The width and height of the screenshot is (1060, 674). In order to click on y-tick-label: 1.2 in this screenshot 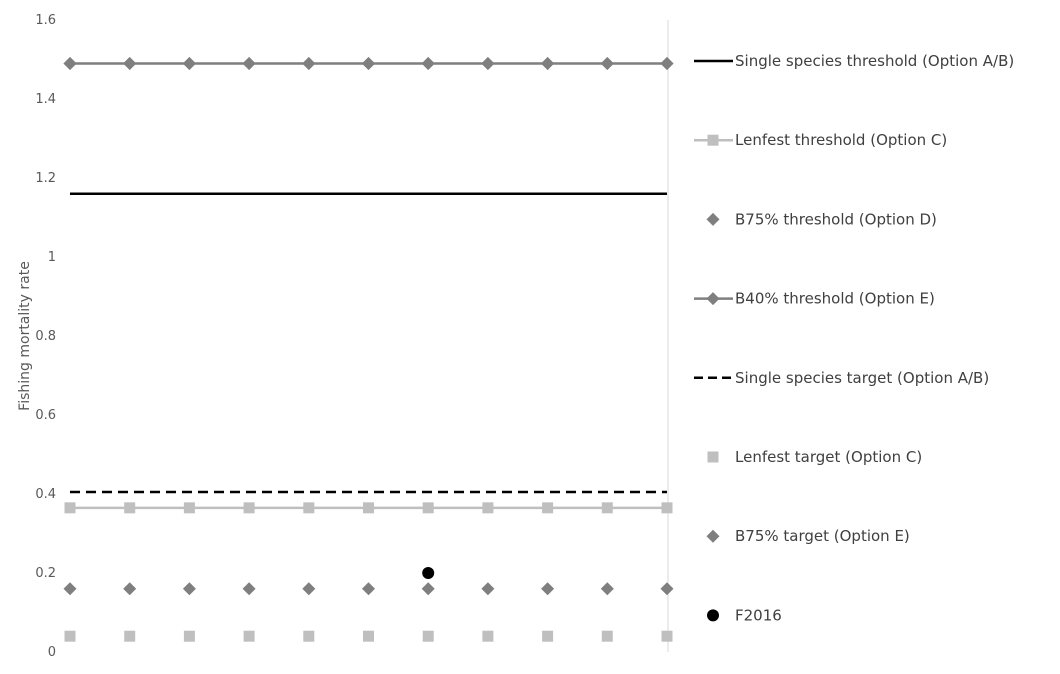, I will do `click(45, 178)`.